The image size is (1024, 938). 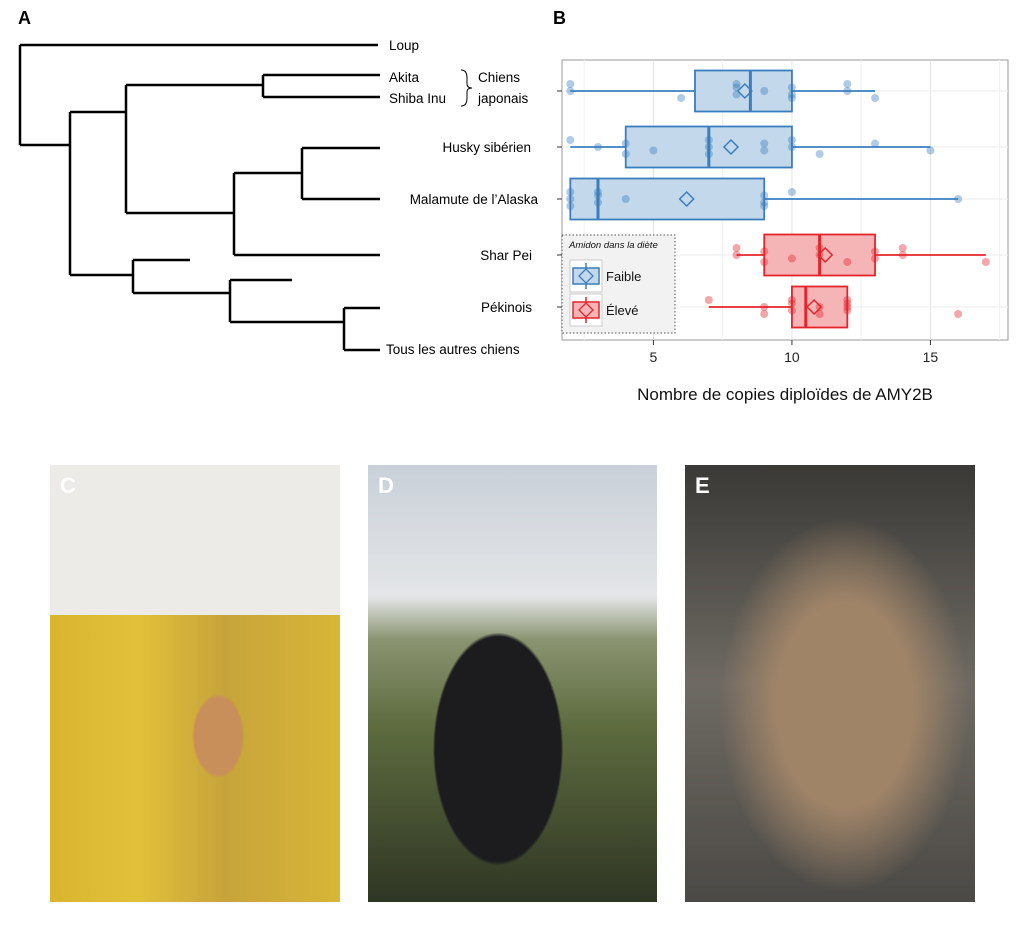 I want to click on x-tick-label: 10, so click(x=792, y=357).